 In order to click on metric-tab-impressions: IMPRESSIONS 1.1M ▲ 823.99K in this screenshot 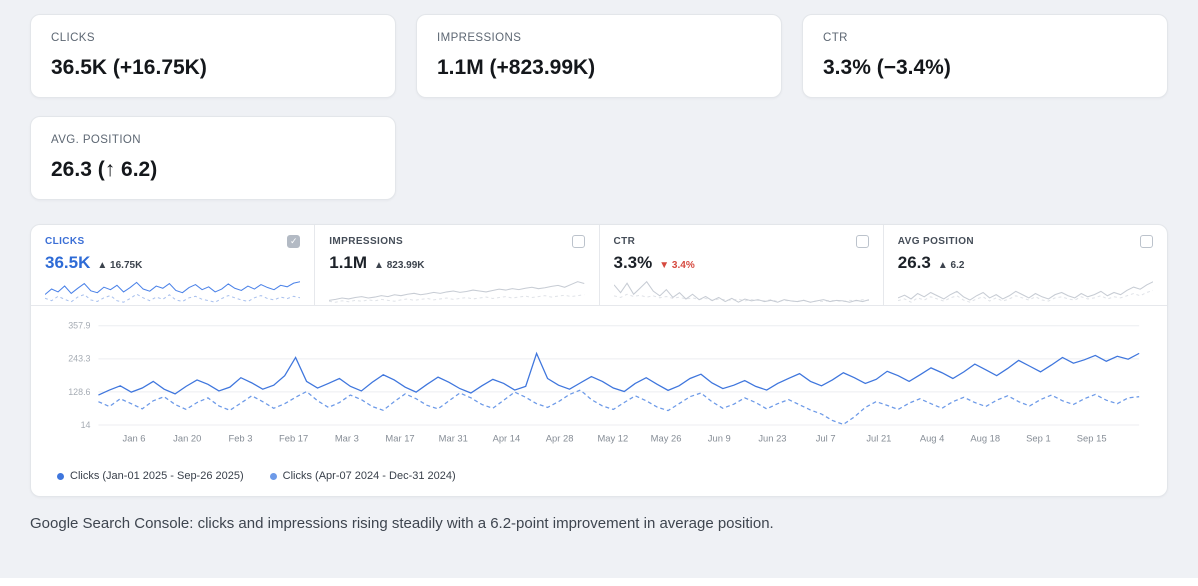, I will do `click(456, 265)`.